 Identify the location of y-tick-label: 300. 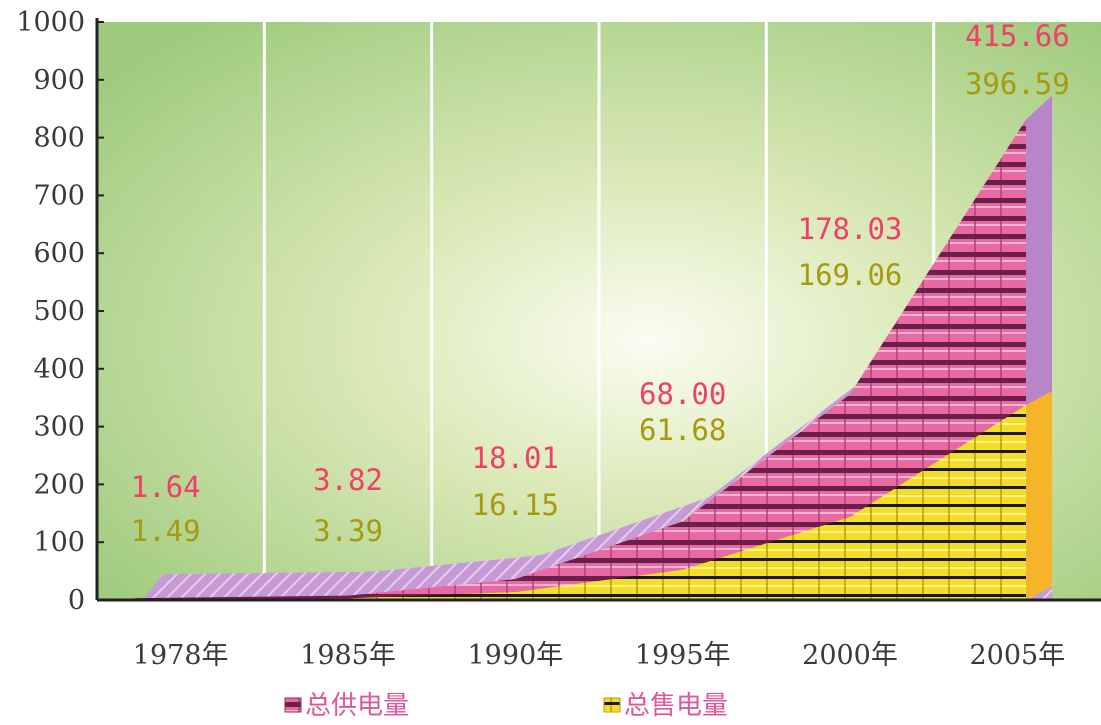
(59, 427).